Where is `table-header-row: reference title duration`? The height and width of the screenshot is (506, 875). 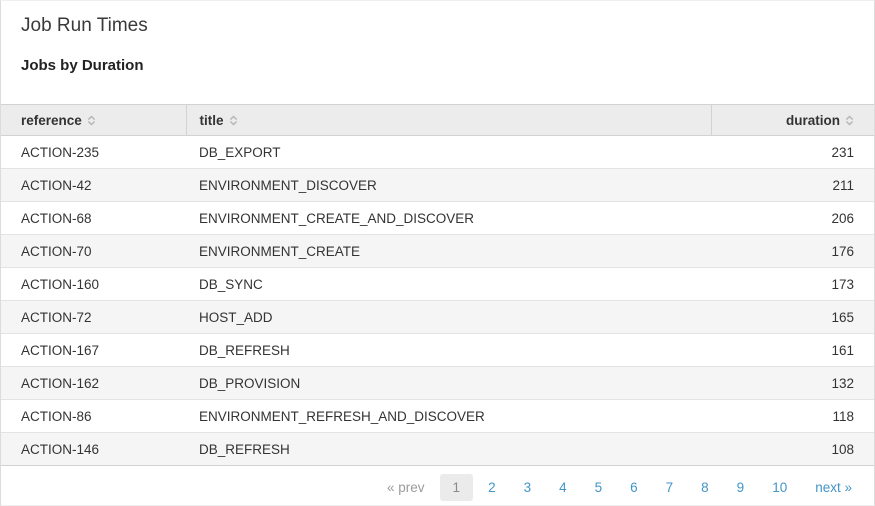
table-header-row: reference title duration is located at coordinates (437, 120).